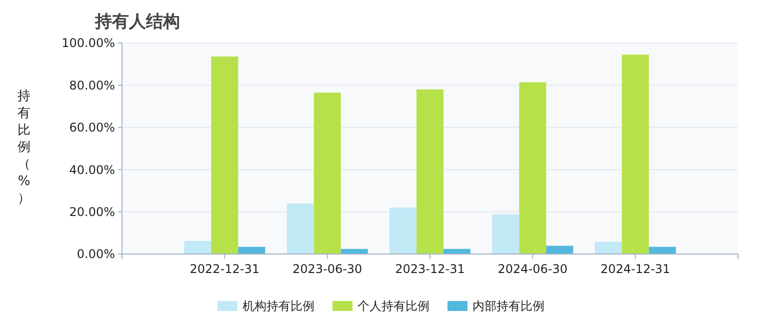  What do you see at coordinates (278, 306) in the screenshot?
I see `legend-label: 机构持有比例` at bounding box center [278, 306].